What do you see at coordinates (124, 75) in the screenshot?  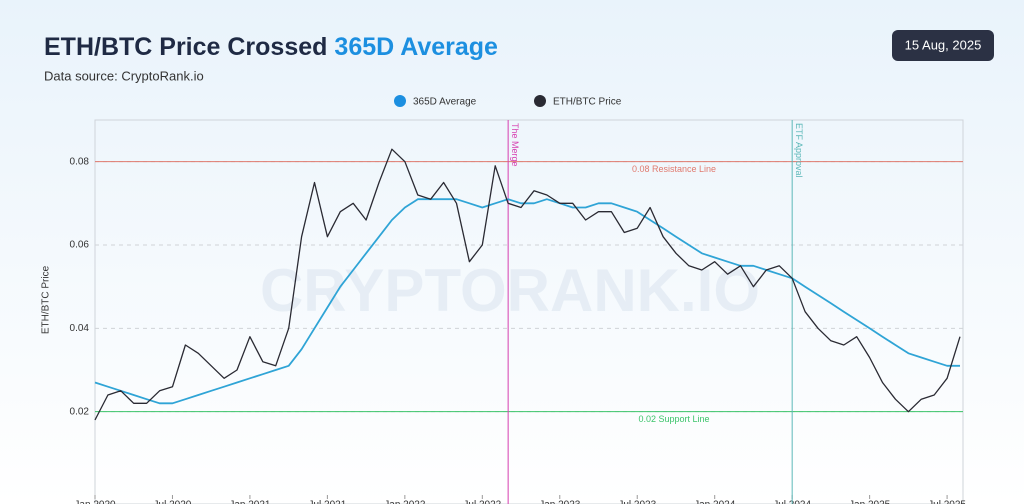 I see `subtitle: Data source: CryptoRank.io` at bounding box center [124, 75].